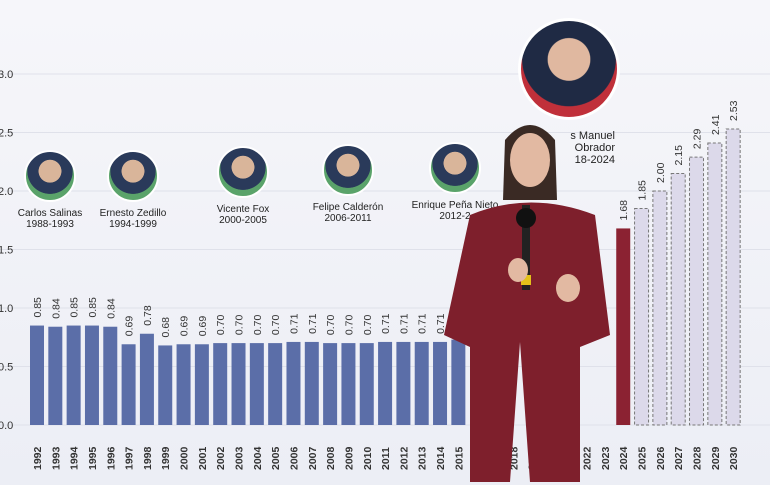  Describe the element at coordinates (349, 458) in the screenshot. I see `x-tick-label: 2009` at that location.